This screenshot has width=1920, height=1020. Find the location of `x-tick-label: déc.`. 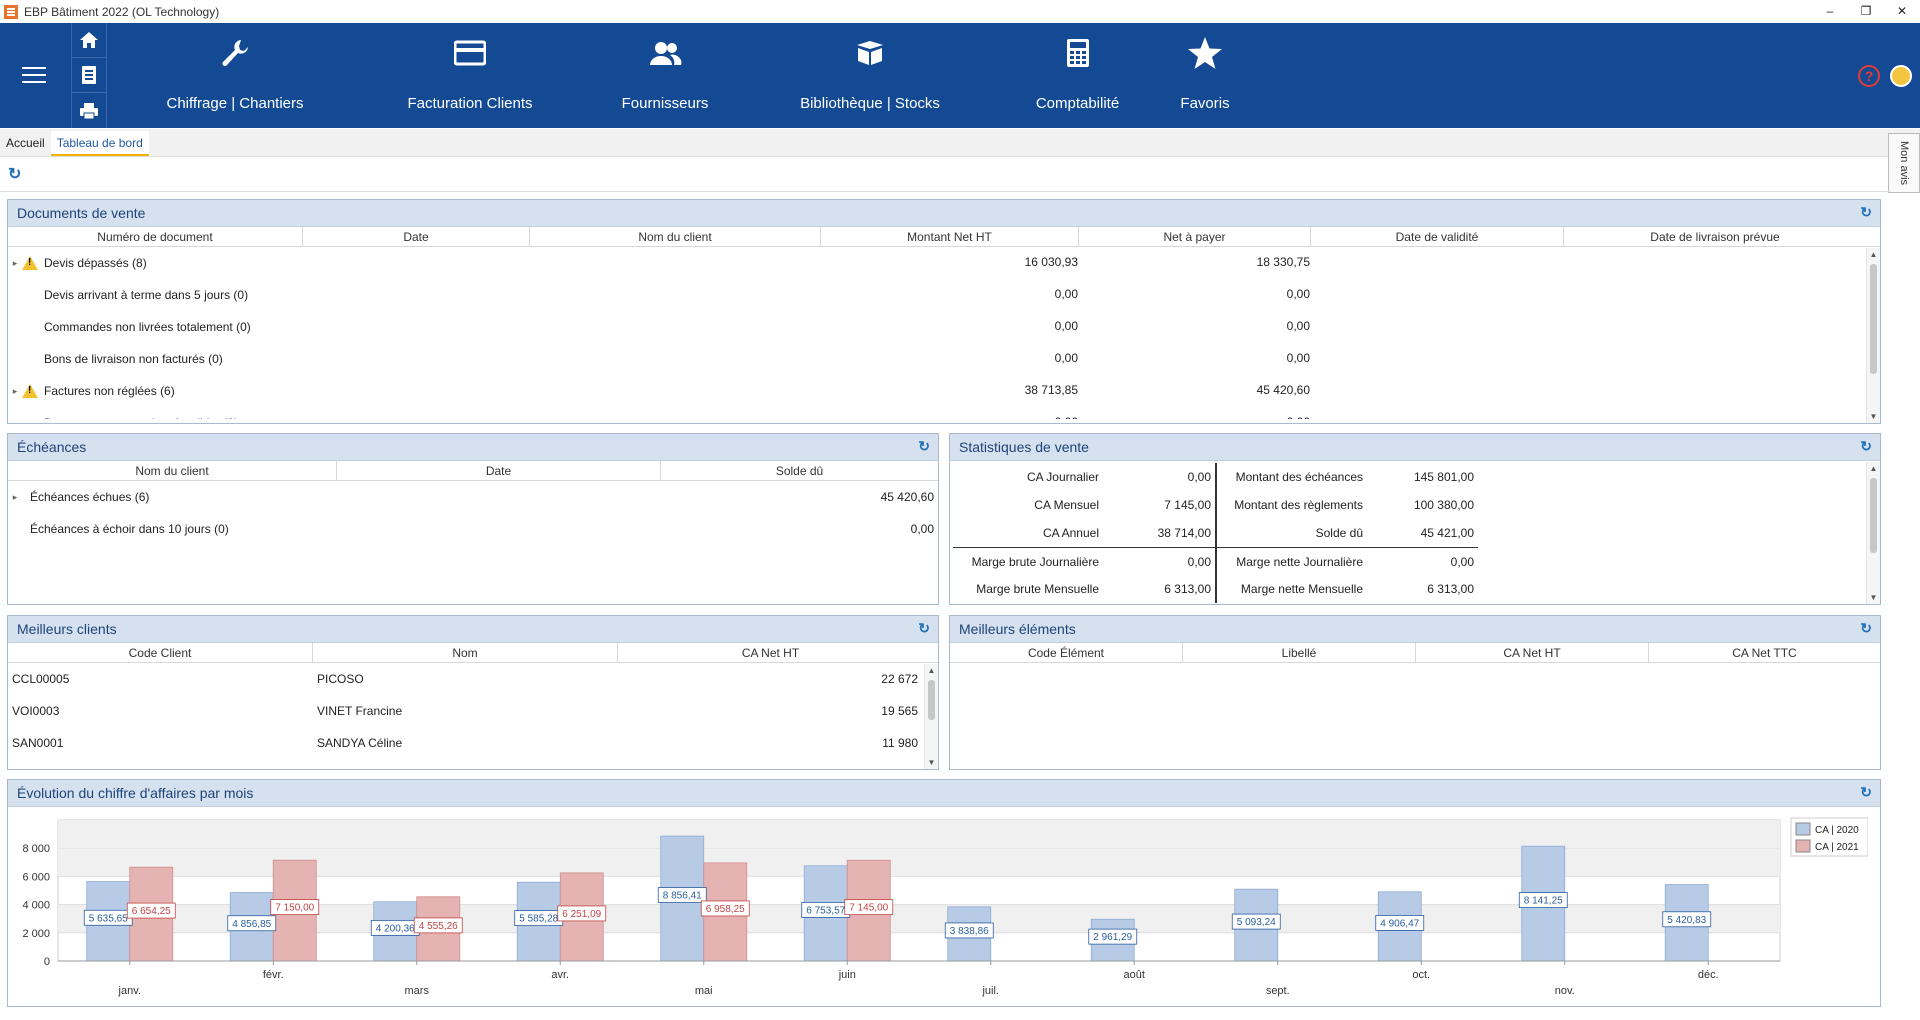

x-tick-label: déc. is located at coordinates (1708, 975).